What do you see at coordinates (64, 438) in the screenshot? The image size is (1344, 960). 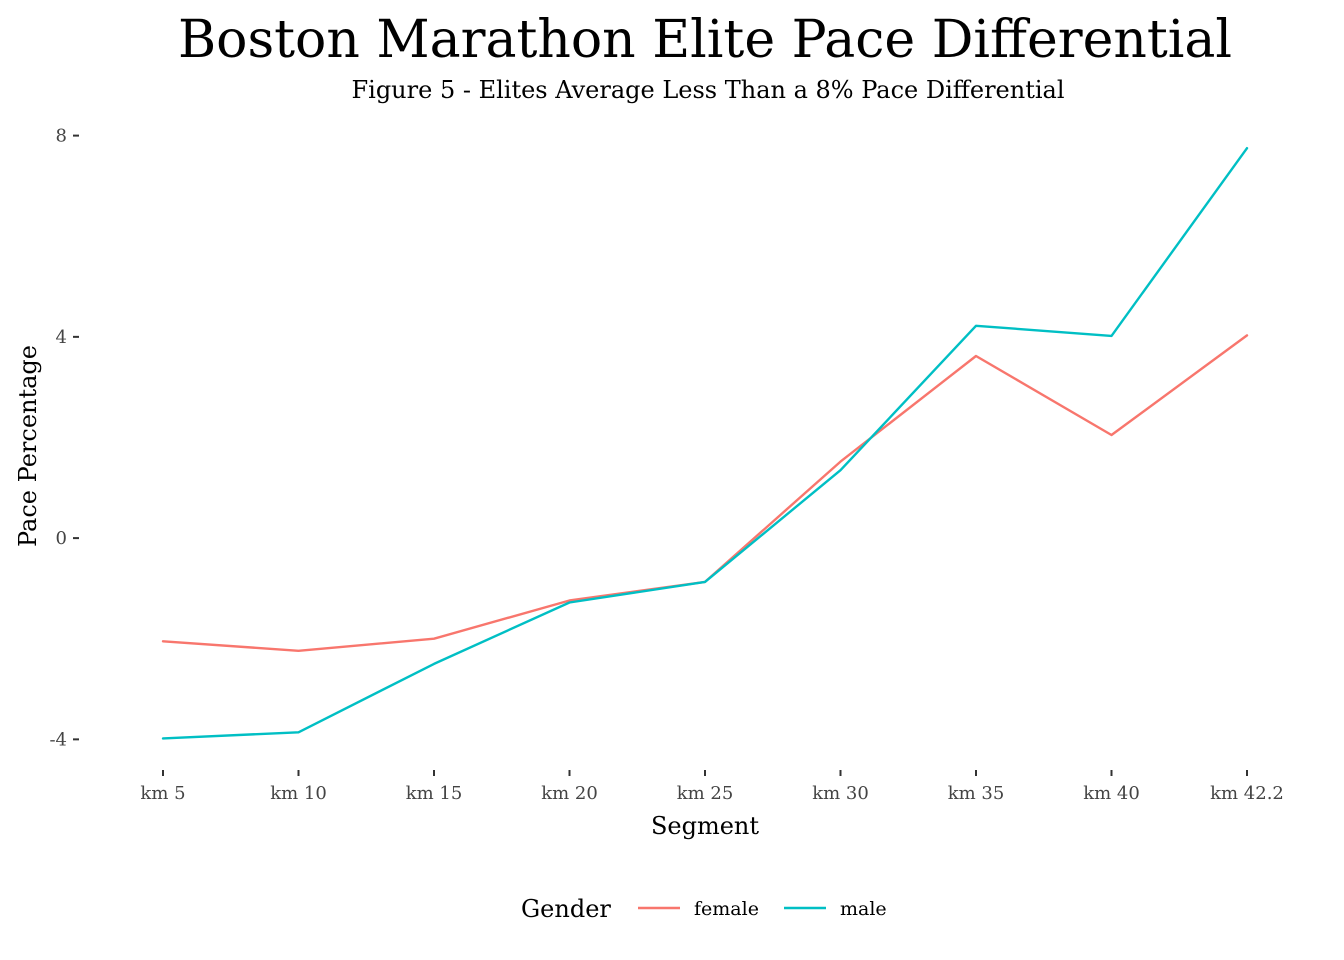 I see `y-axis: -4 0 4 8` at bounding box center [64, 438].